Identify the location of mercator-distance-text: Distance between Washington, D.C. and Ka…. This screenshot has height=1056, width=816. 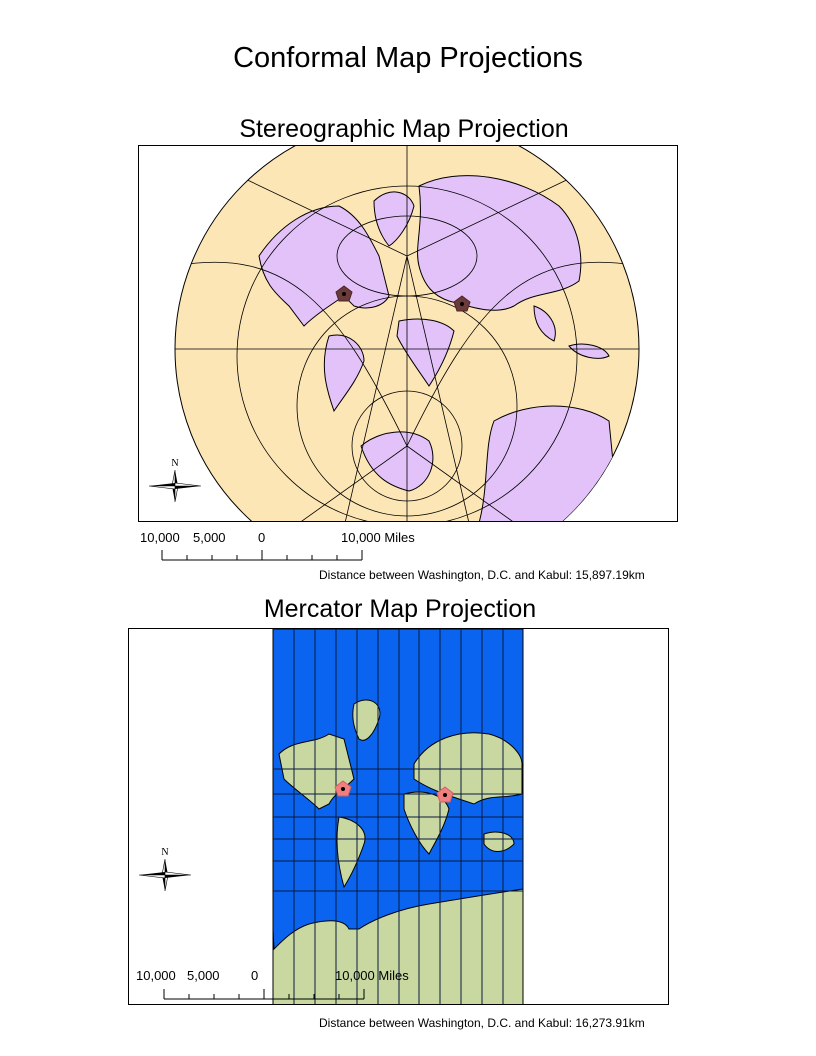
(482, 1023).